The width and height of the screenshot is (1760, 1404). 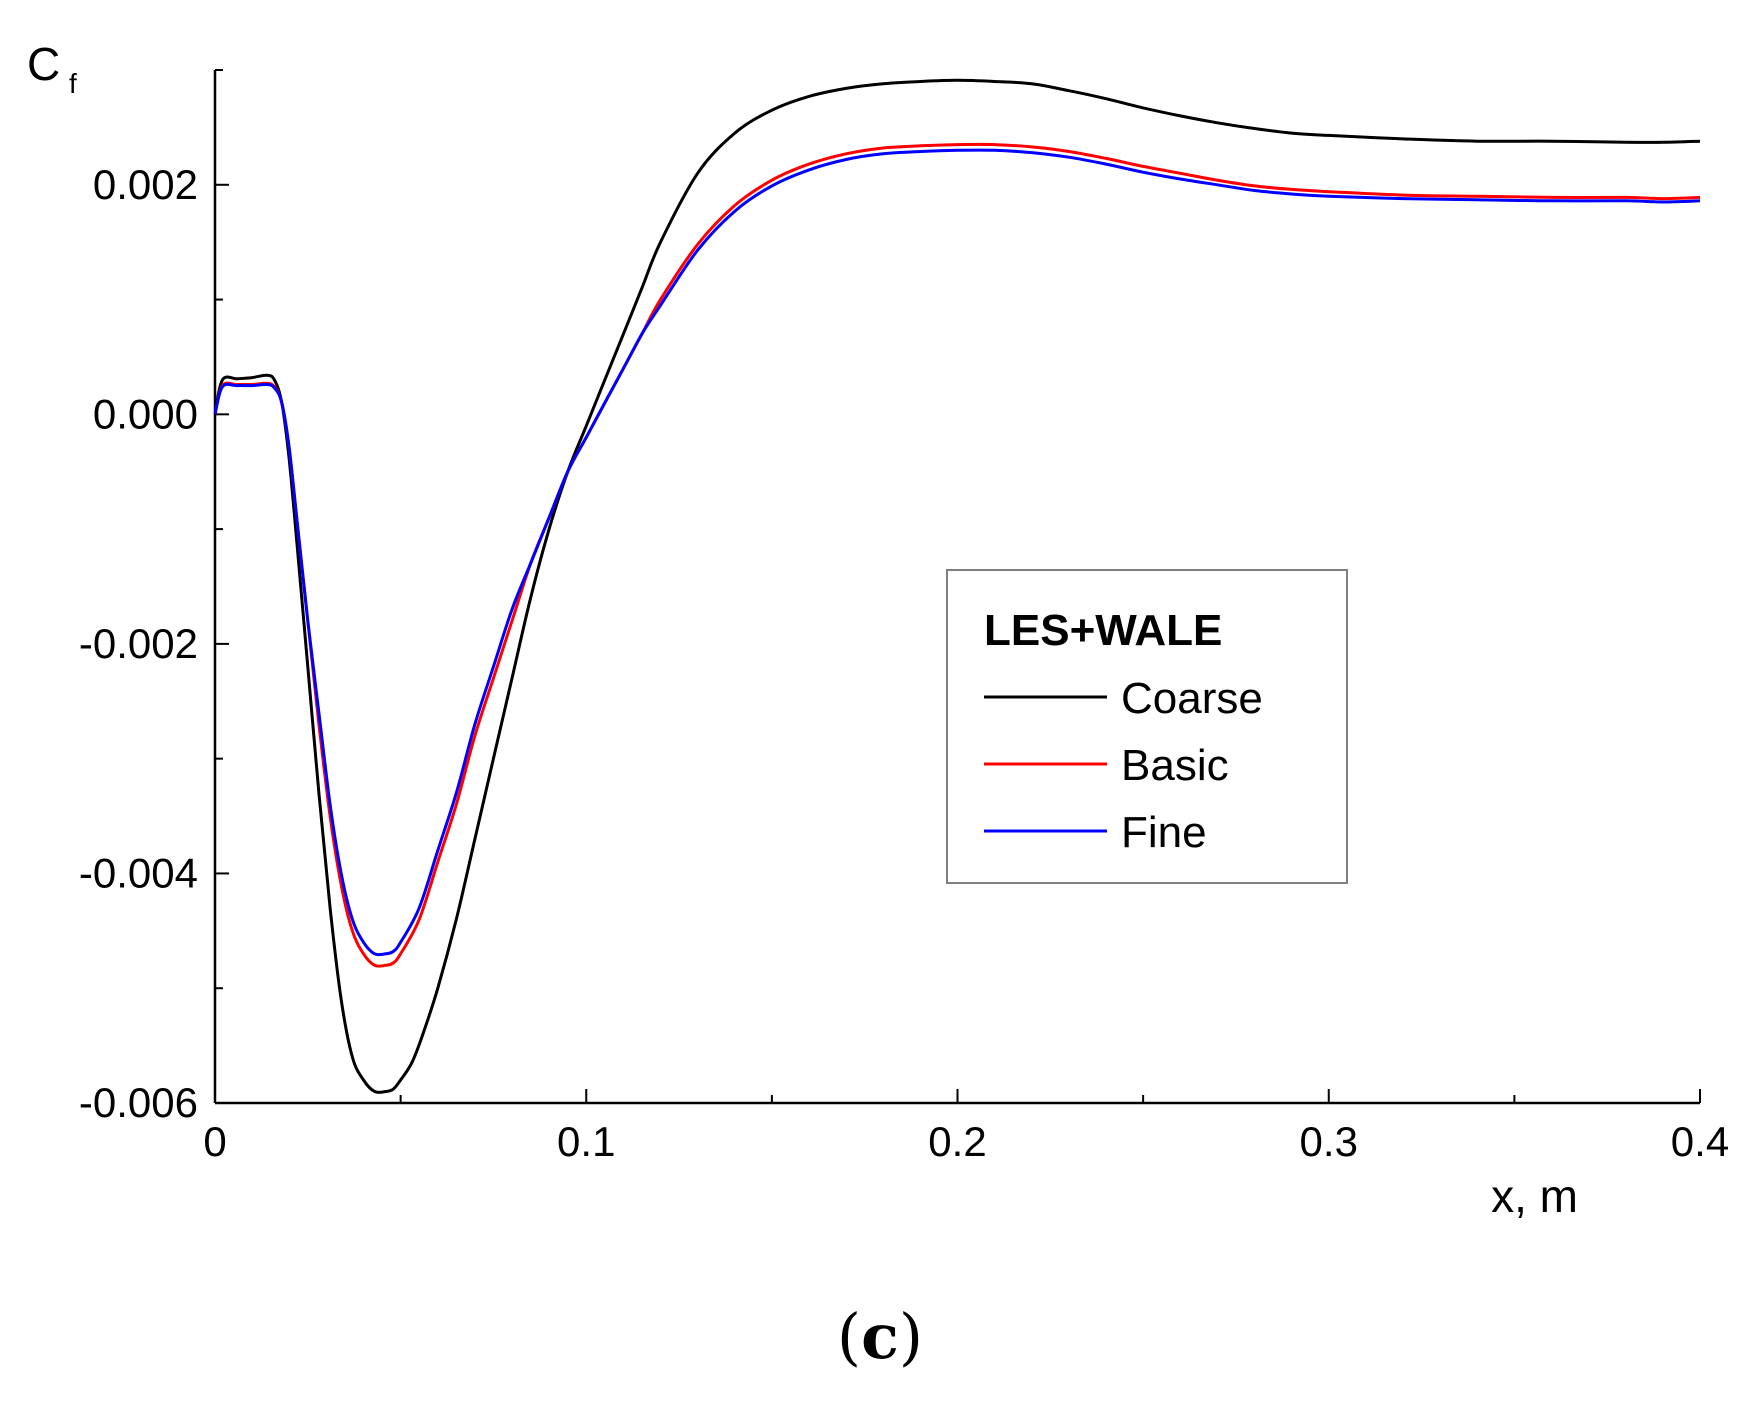 I want to click on panel-label: (c), so click(x=880, y=1336).